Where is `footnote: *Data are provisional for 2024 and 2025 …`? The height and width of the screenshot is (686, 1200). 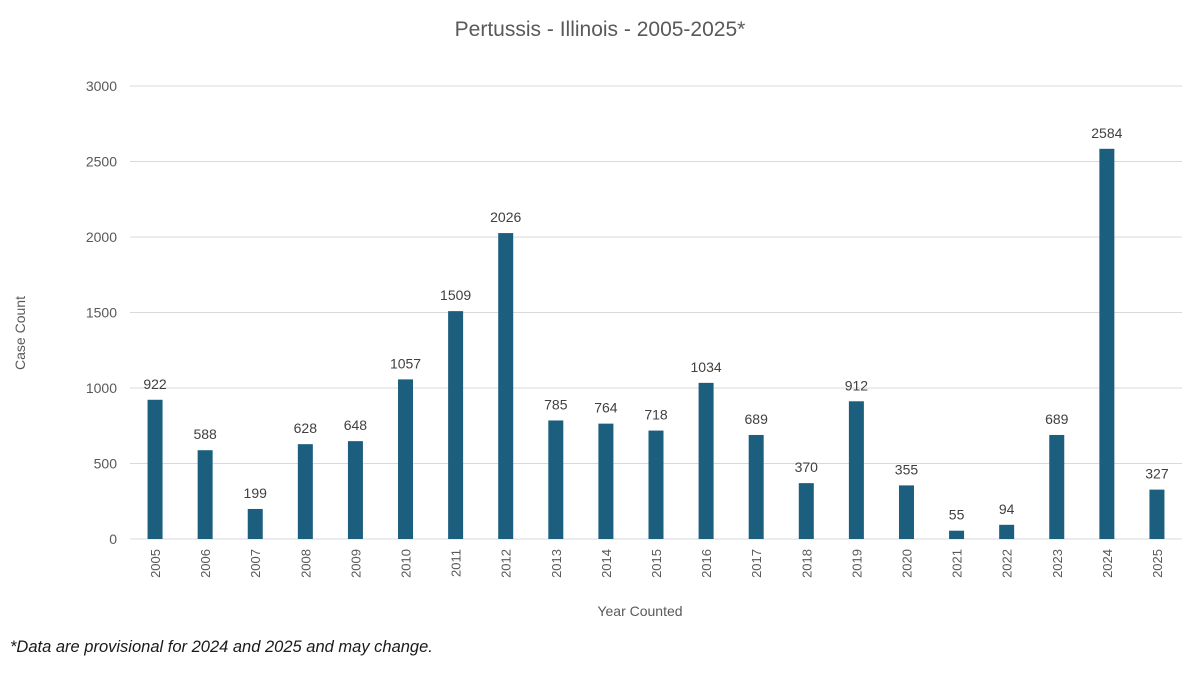
footnote: *Data are provisional for 2024 and 2025 … is located at coordinates (221, 647).